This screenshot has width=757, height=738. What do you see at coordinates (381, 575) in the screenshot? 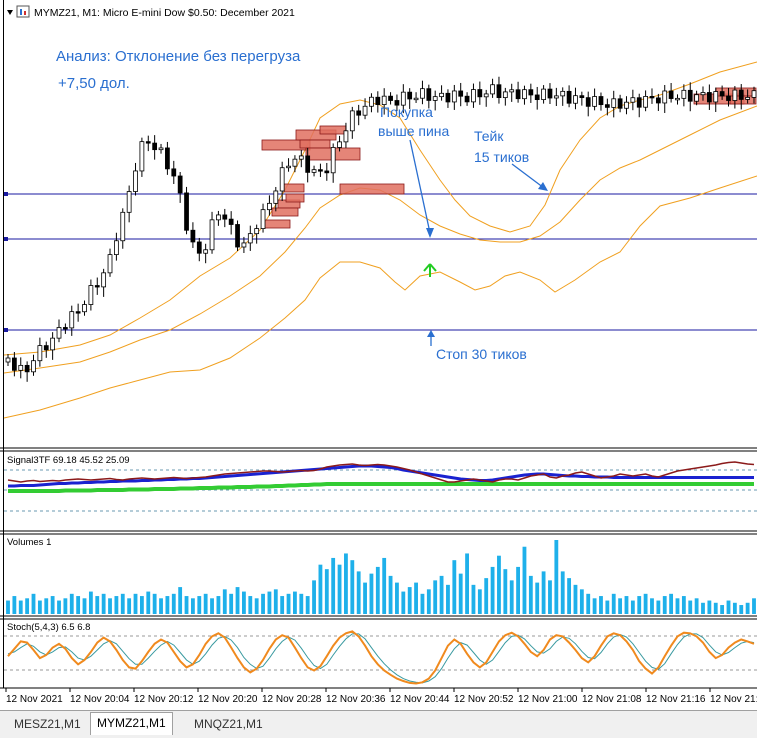
I see `volumes-panel: Volumes 1` at bounding box center [381, 575].